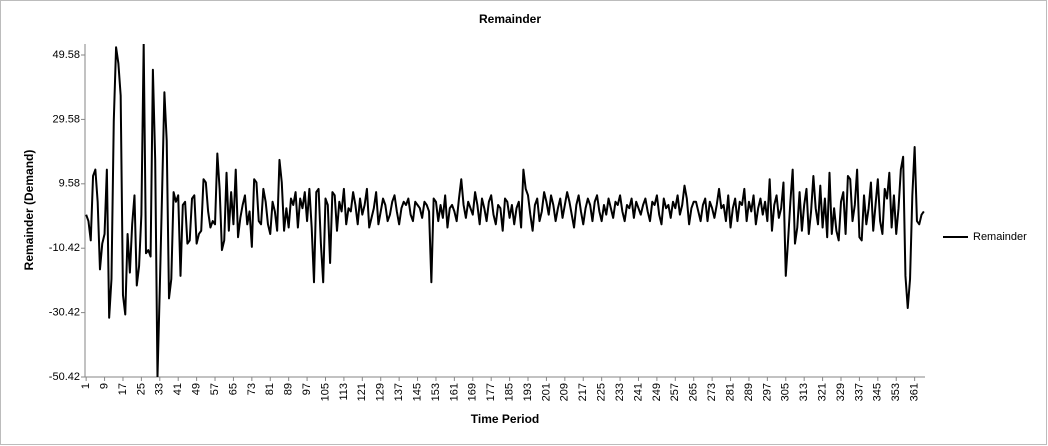  Describe the element at coordinates (510, 392) in the screenshot. I see `x-tick-label: 185` at that location.